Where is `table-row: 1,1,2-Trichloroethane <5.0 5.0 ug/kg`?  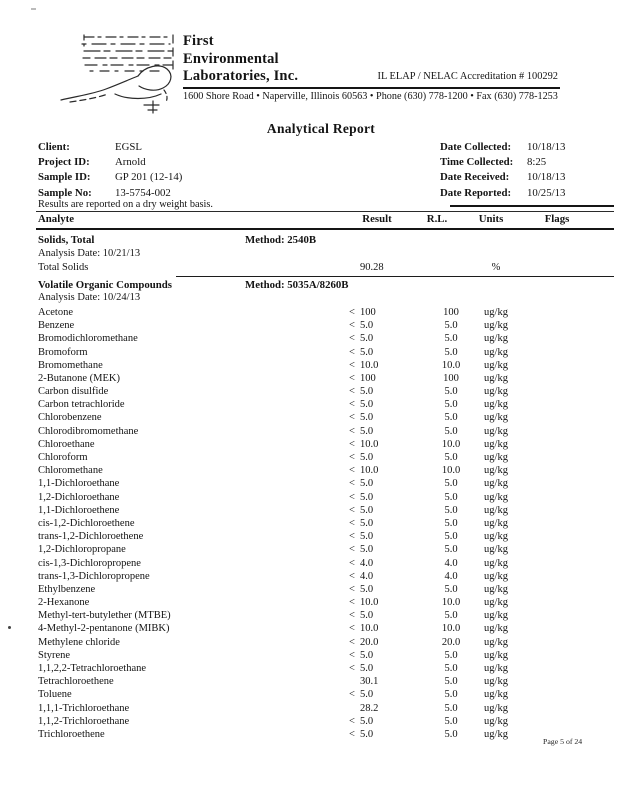
table-row: 1,1,2-Trichloroethane <5.0 5.0 ug/kg is located at coordinates (321, 721).